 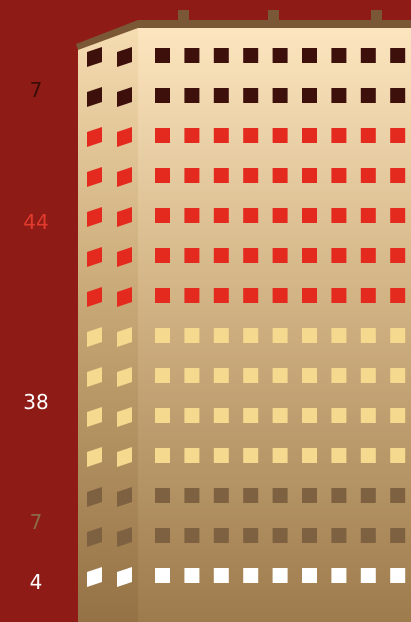 I want to click on labels-layer: 4 7 38 44 7, so click(x=35, y=336).